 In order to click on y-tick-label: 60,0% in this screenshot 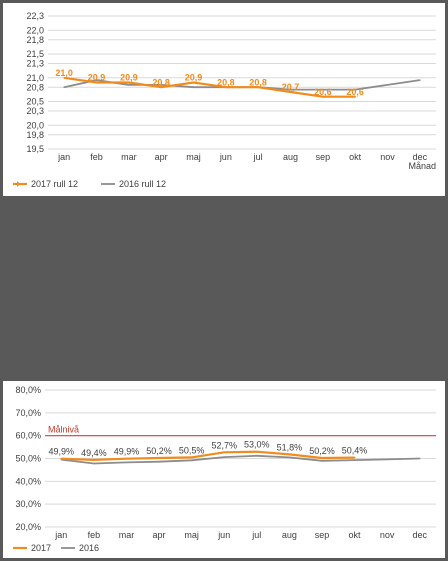, I will do `click(28, 436)`.